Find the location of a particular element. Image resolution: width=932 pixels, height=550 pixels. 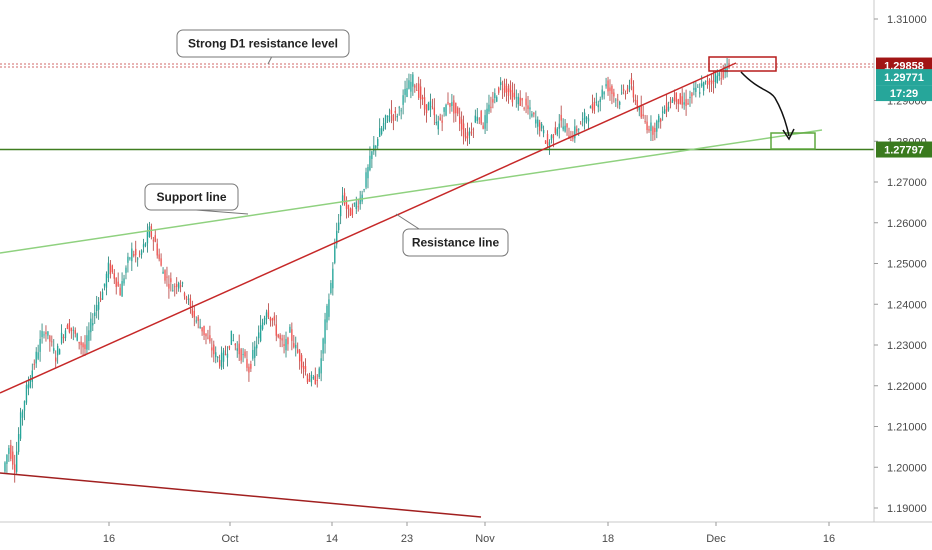

lower-trend-line is located at coordinates (241, 495).